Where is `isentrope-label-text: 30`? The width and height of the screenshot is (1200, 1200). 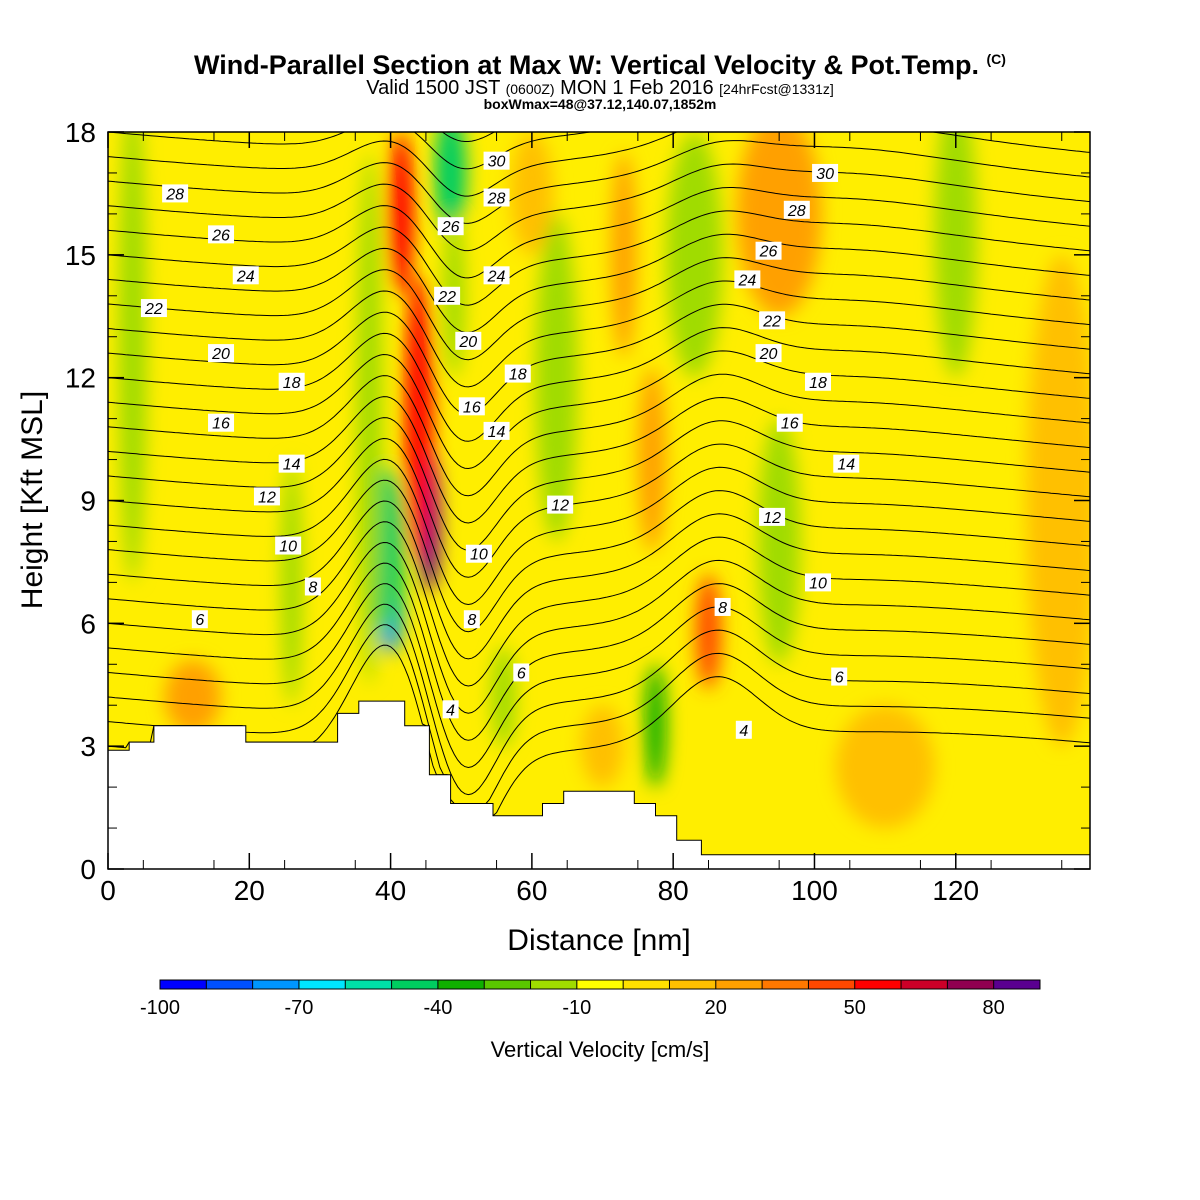
isentrope-label-text: 30 is located at coordinates (497, 162).